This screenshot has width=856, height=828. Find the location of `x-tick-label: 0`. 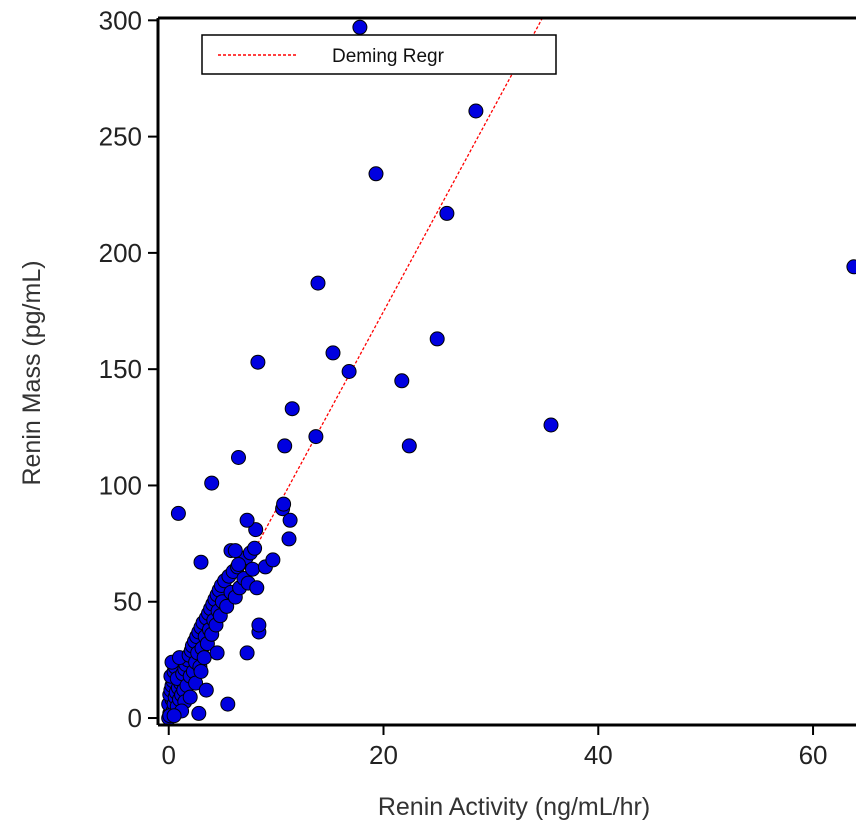

x-tick-label: 0 is located at coordinates (169, 755).